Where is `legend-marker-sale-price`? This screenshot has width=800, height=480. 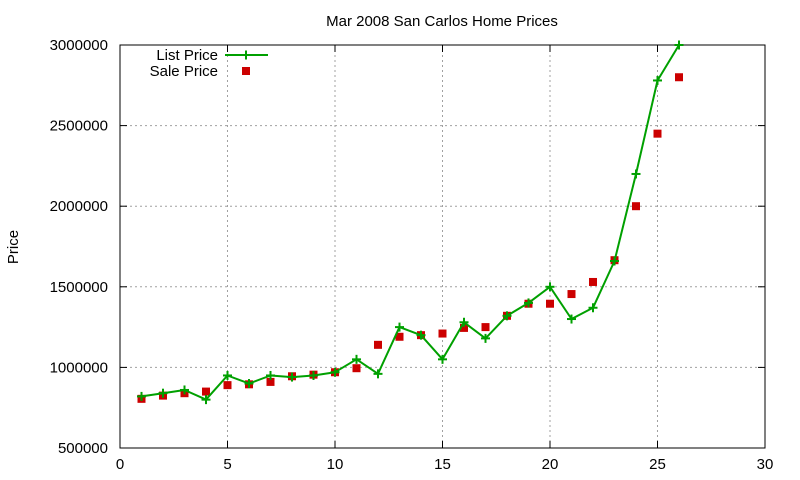
legend-marker-sale-price is located at coordinates (246, 71).